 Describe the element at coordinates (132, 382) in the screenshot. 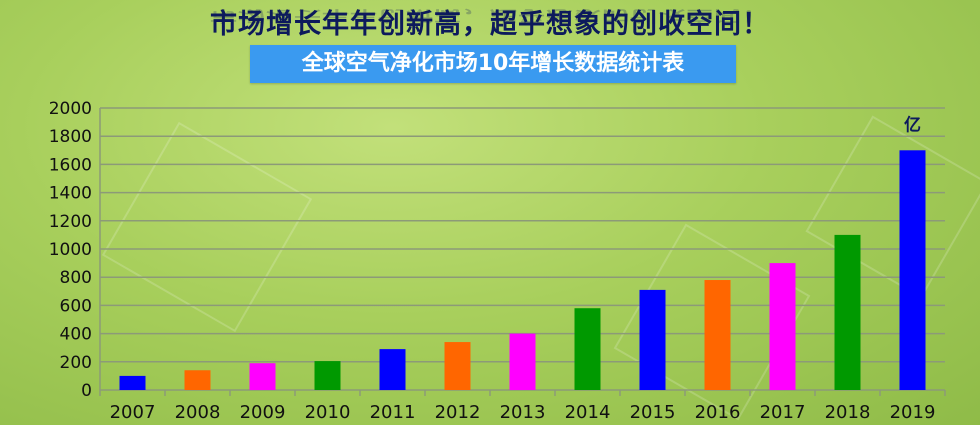

I see `bar-2007` at that location.